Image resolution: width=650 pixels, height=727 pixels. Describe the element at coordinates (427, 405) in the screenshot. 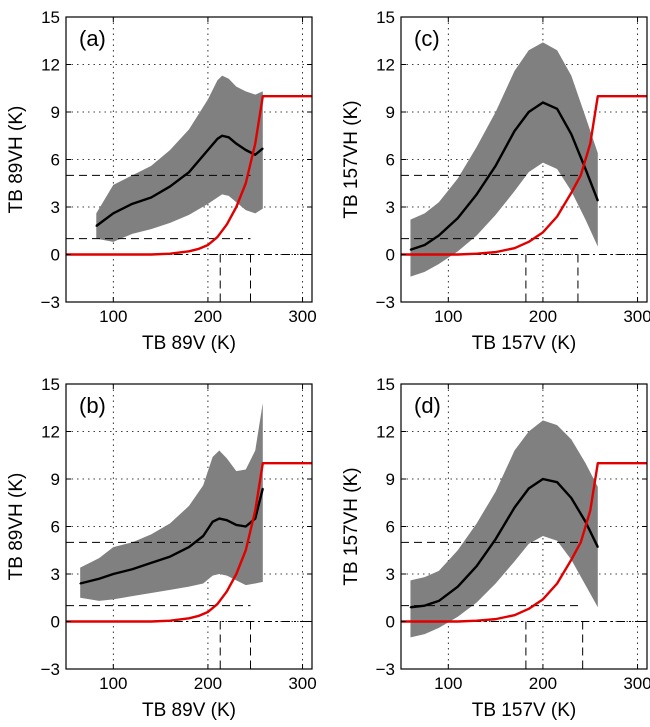

I see `panel-label: (d)` at that location.